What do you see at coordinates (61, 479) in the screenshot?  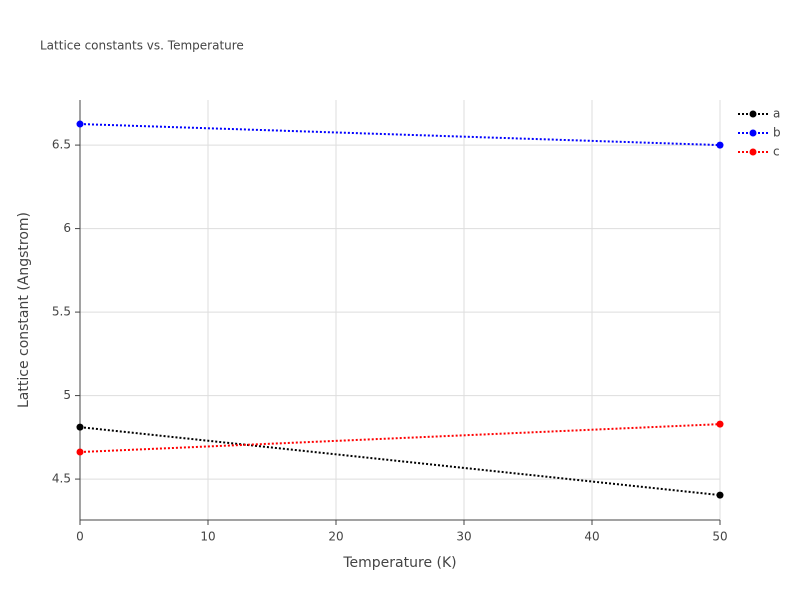 I see `y-tick-label: 4.5` at bounding box center [61, 479].